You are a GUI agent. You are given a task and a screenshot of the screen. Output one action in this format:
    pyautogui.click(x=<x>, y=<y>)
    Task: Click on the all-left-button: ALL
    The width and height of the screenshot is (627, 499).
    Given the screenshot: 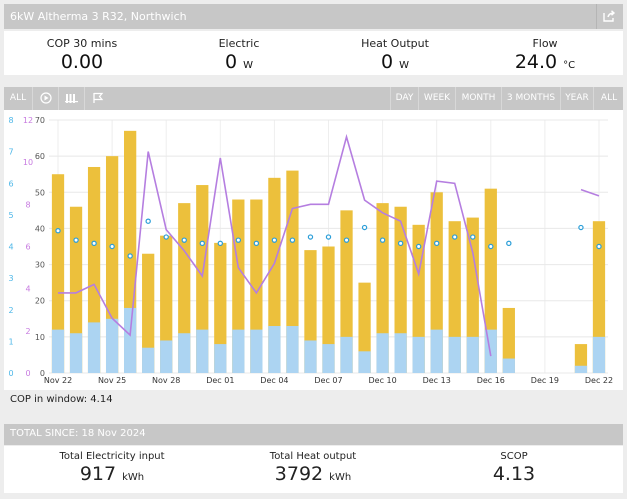 What is the action you would take?
    pyautogui.click(x=18, y=98)
    